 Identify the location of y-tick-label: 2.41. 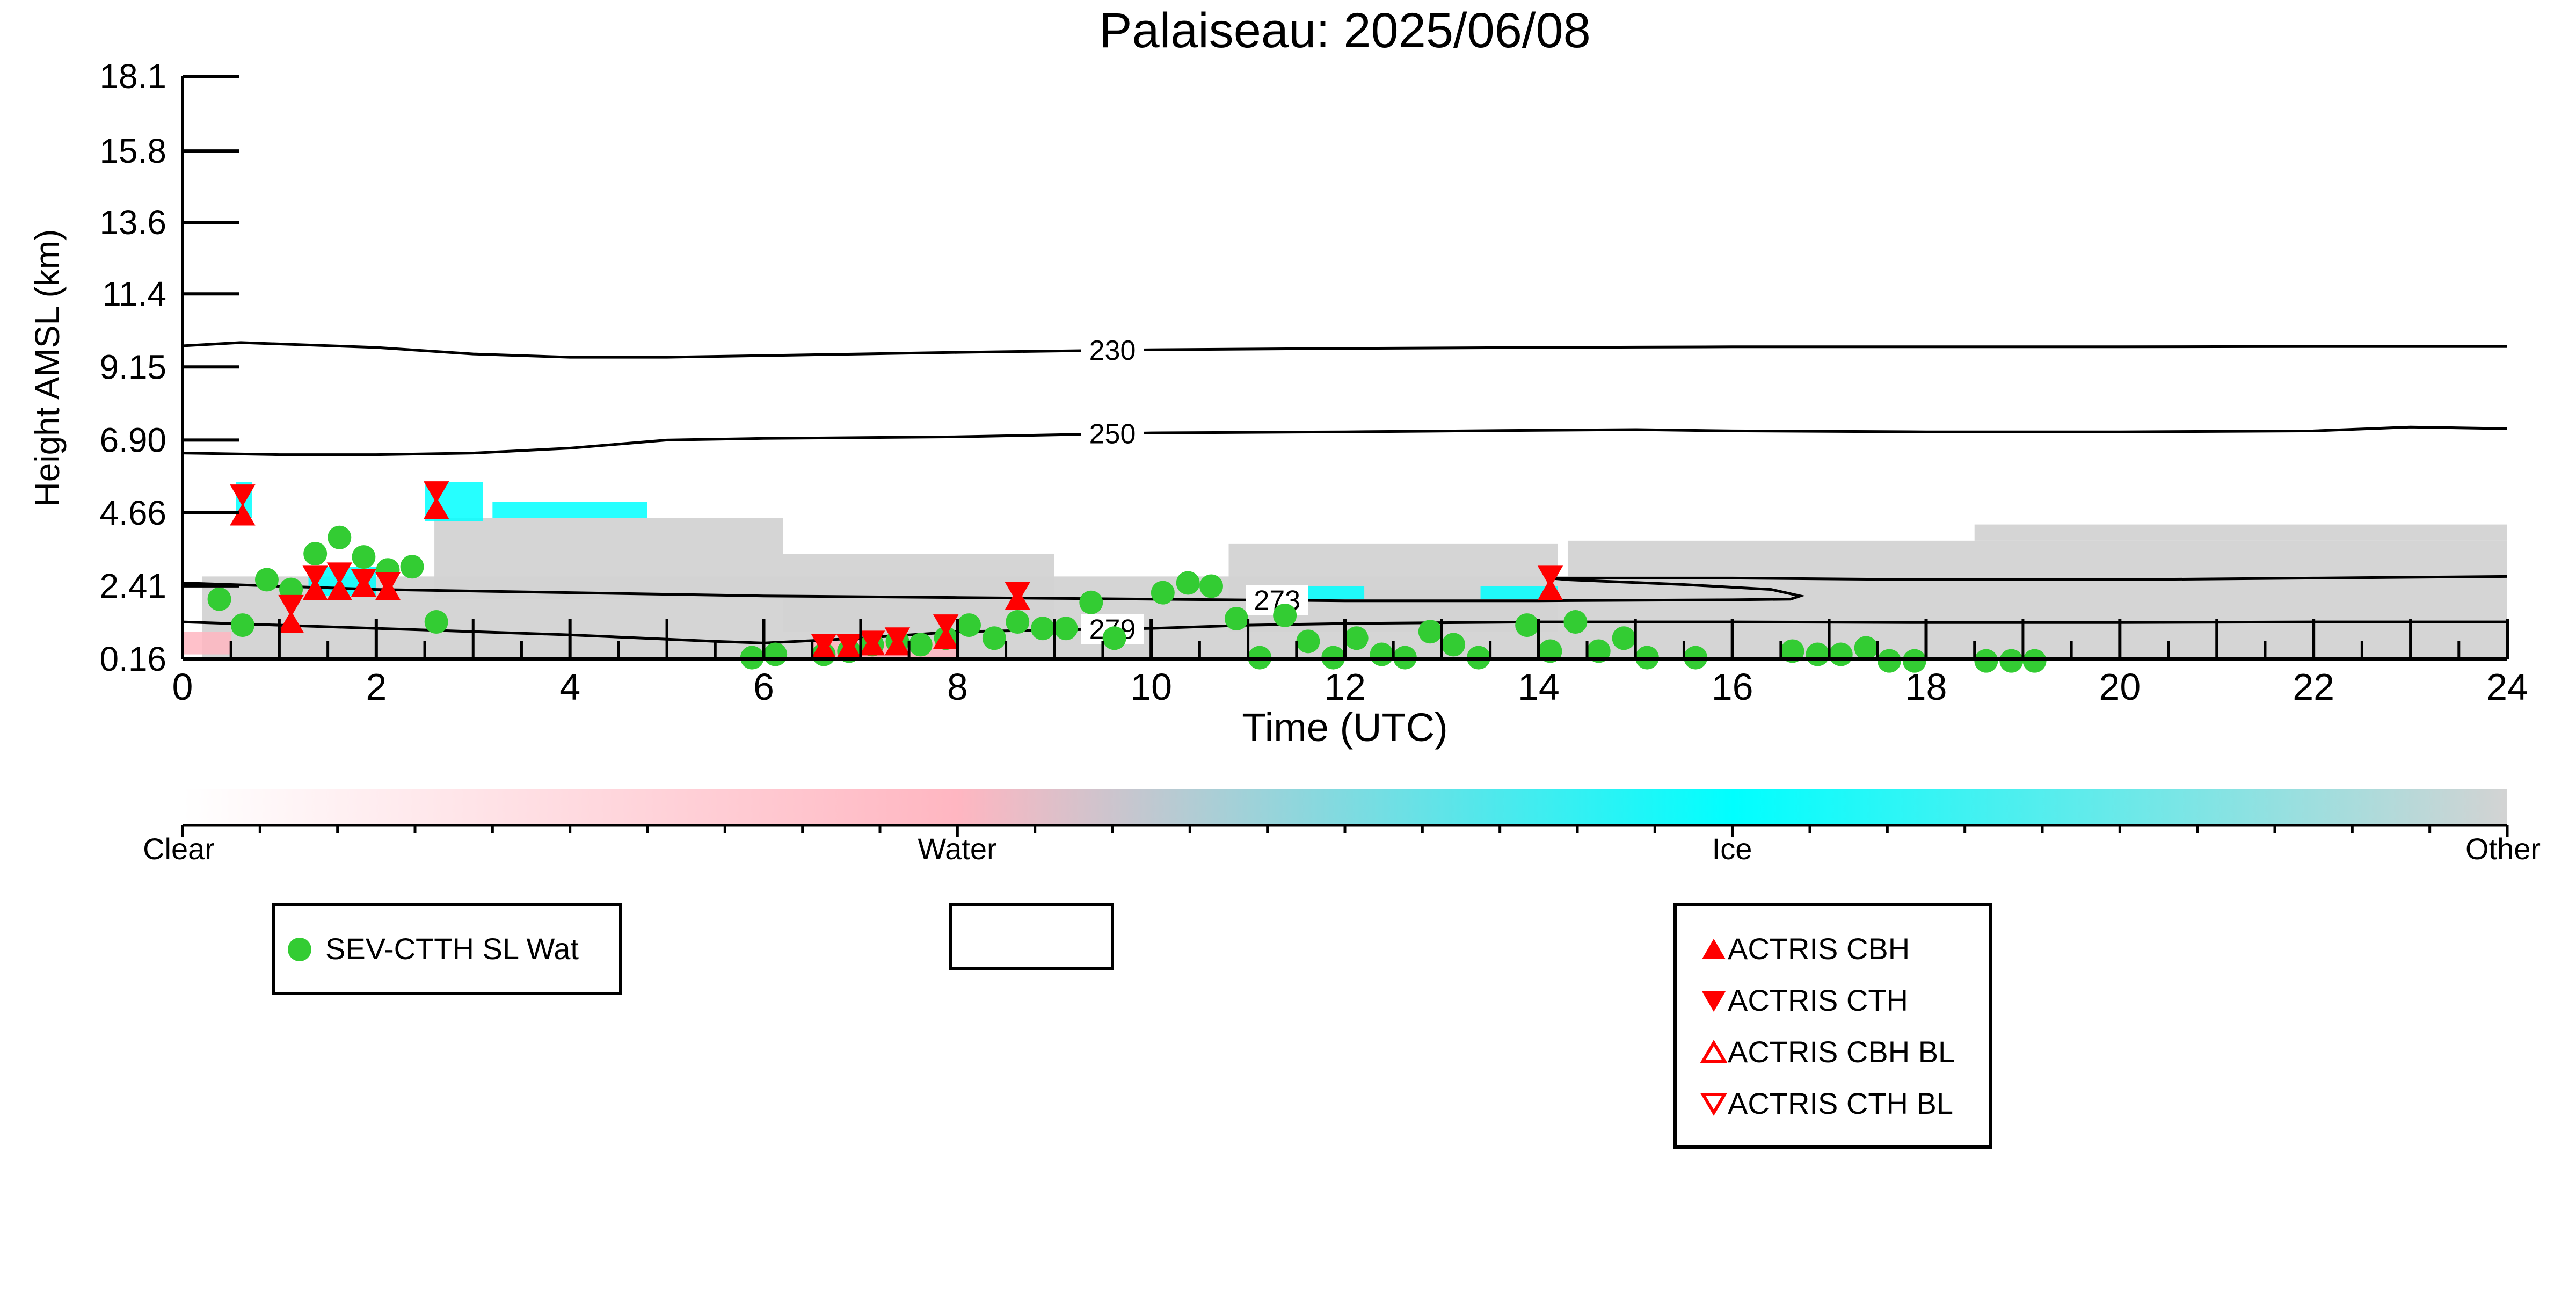
(132, 586).